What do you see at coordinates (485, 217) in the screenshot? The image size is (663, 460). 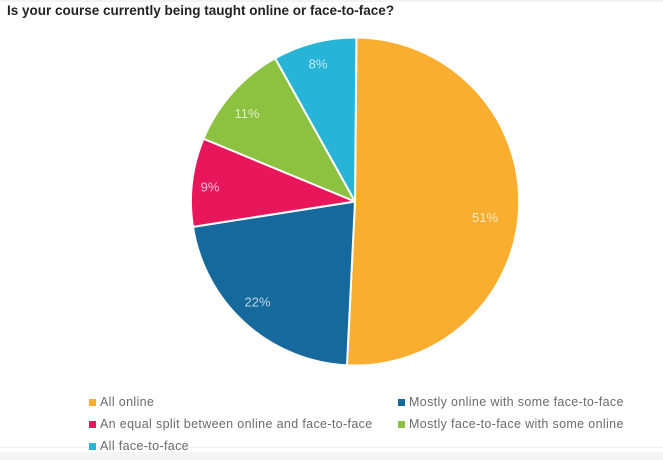 I see `svg-text: 51%` at bounding box center [485, 217].